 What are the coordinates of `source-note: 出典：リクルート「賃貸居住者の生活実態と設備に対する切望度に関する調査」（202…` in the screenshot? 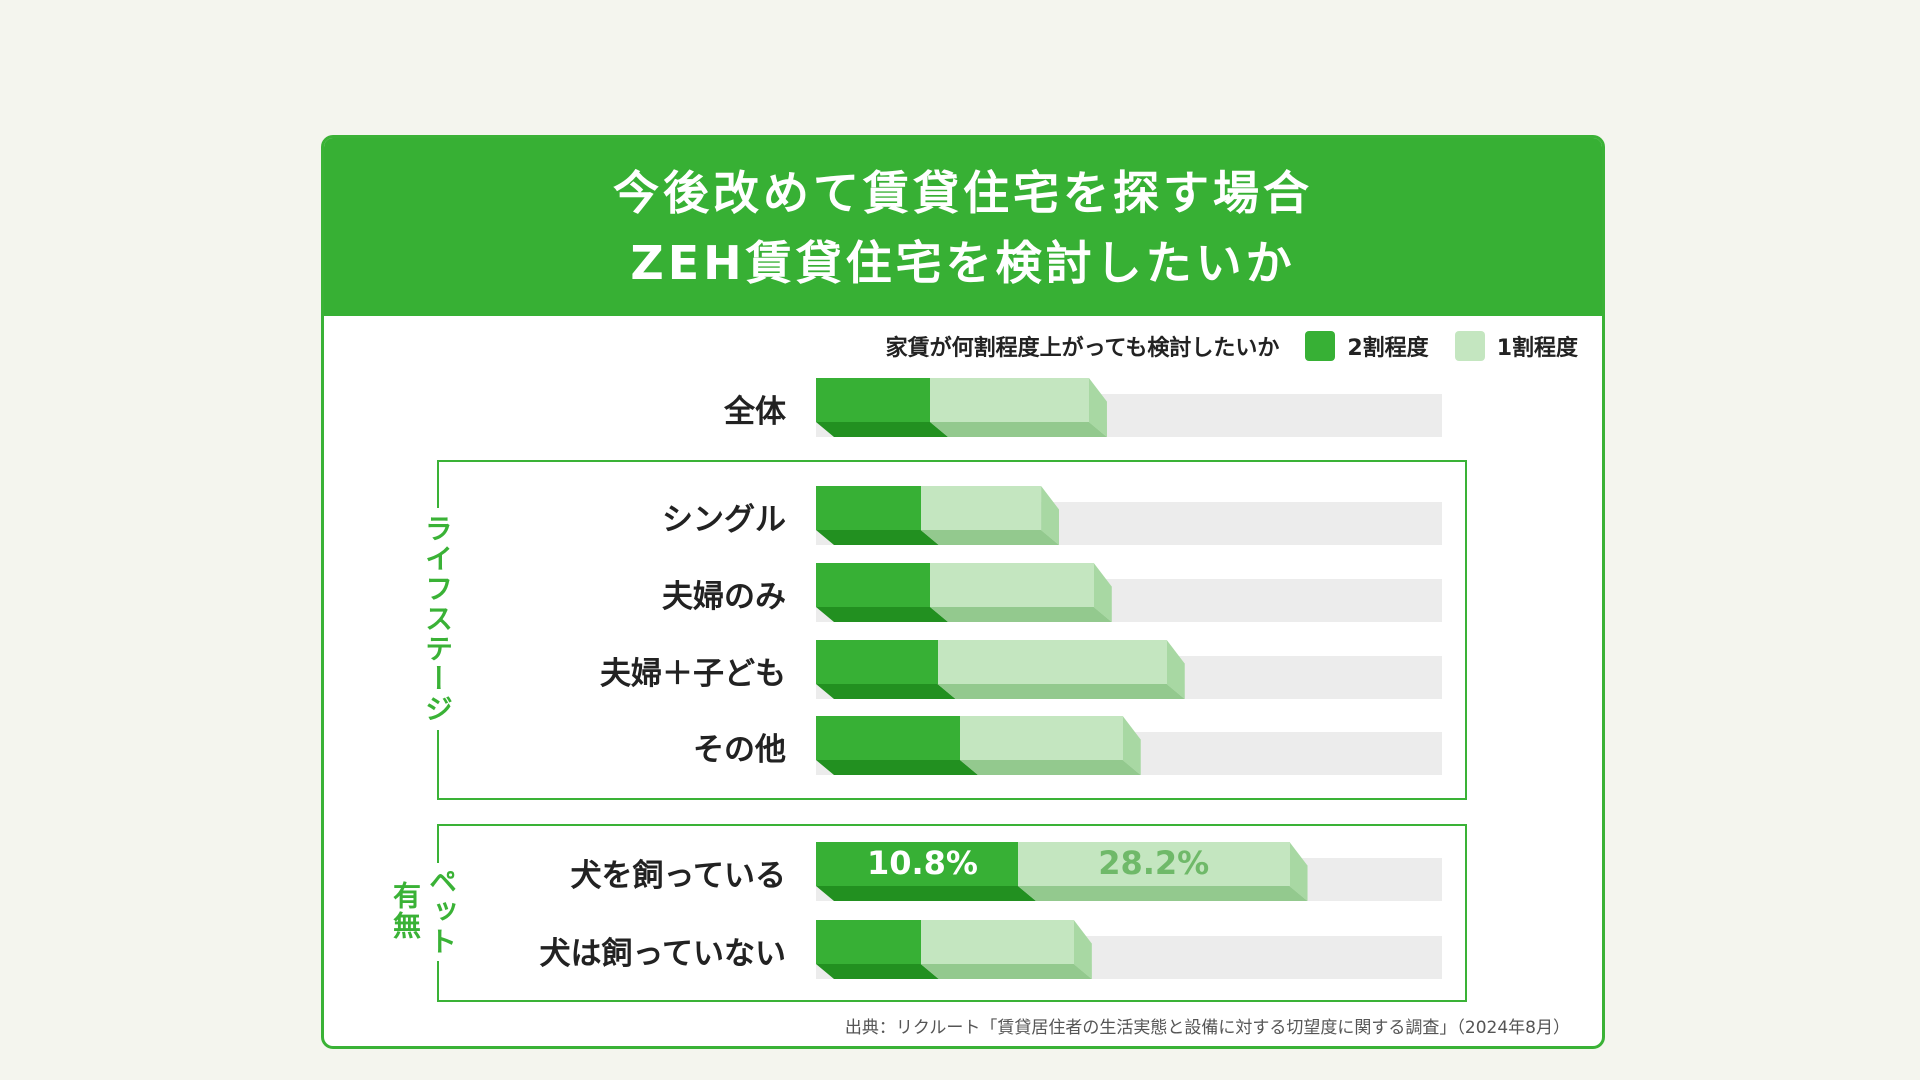 It's located at (1207, 1028).